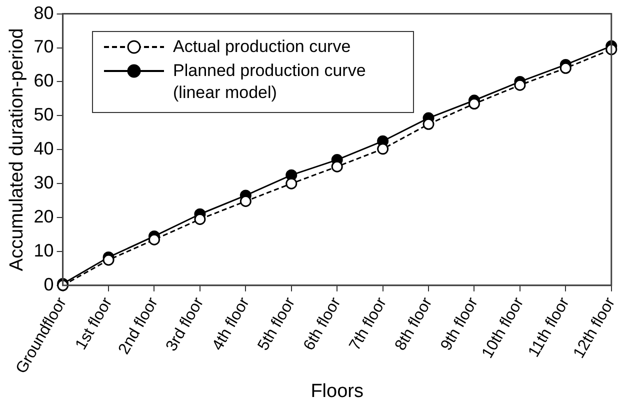 Image resolution: width=631 pixels, height=405 pixels. Describe the element at coordinates (44, 148) in the screenshot. I see `y-tick-label: 40` at that location.